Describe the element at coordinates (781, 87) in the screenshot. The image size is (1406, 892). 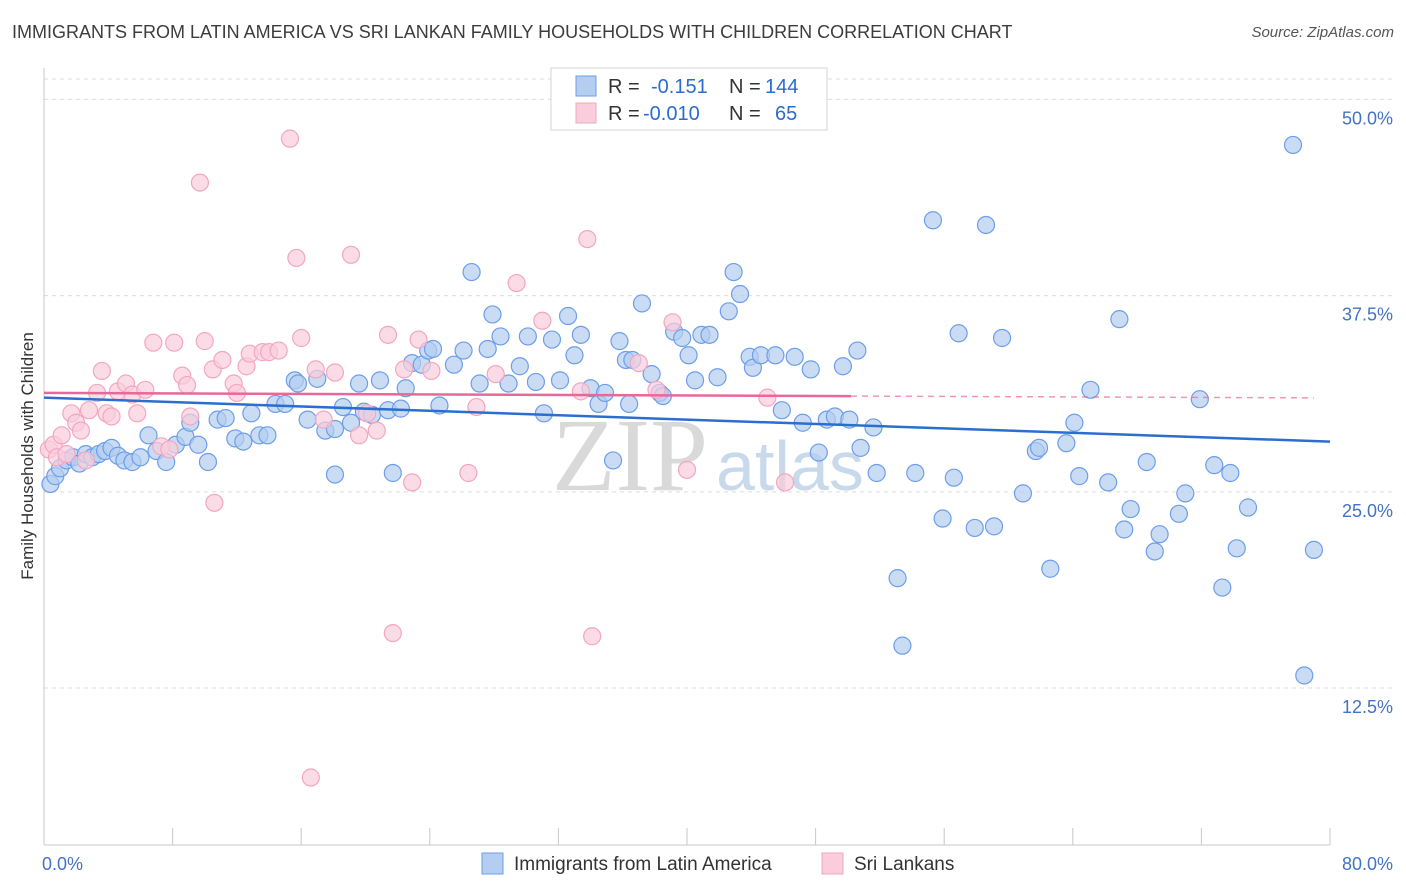
I see `legend-n-value-1: 144` at that location.